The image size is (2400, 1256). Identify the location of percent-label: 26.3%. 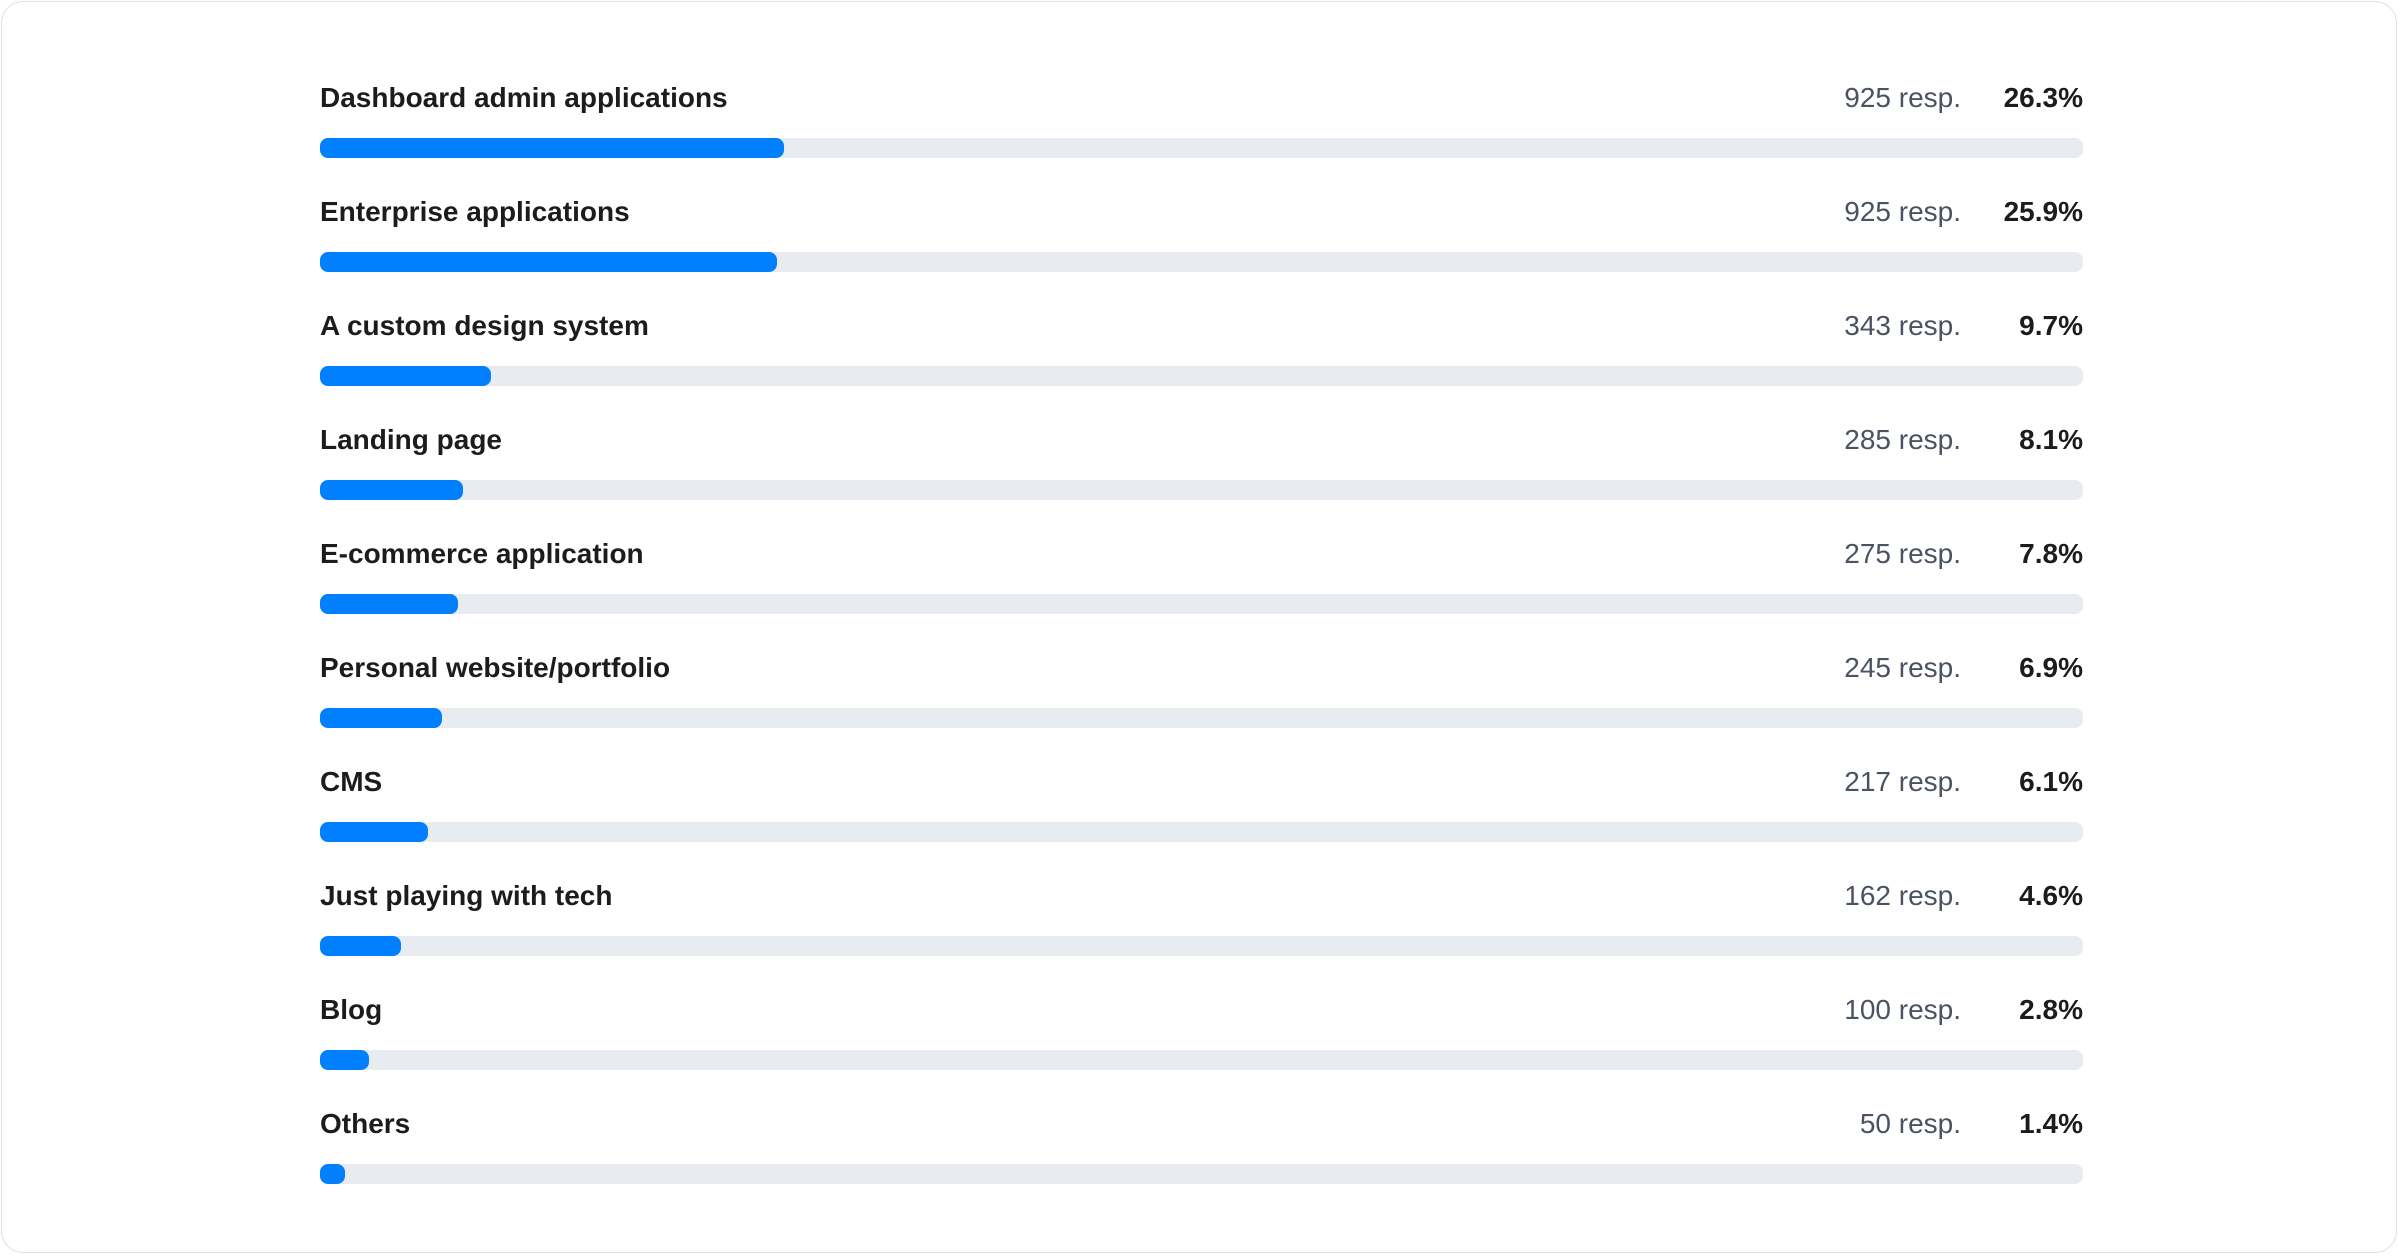
(2043, 97).